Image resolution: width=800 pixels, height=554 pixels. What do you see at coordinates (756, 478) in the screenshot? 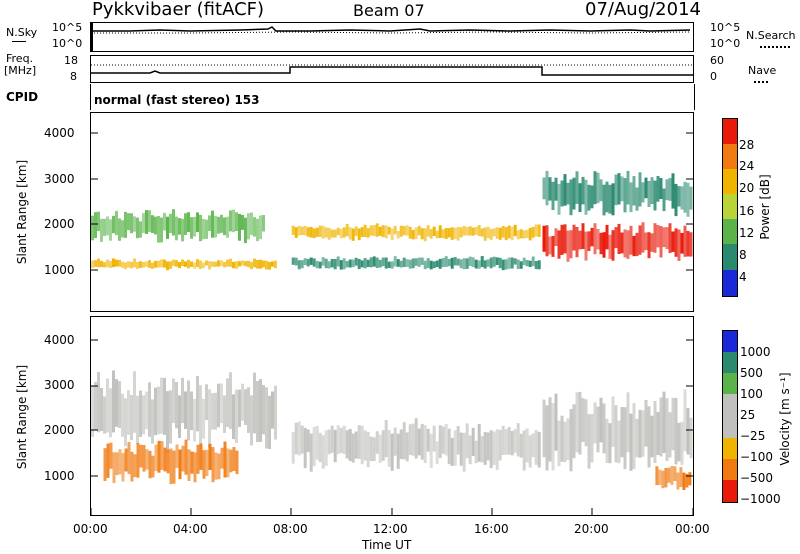
I see `vel-cbar-tick-6: −500` at bounding box center [756, 478].